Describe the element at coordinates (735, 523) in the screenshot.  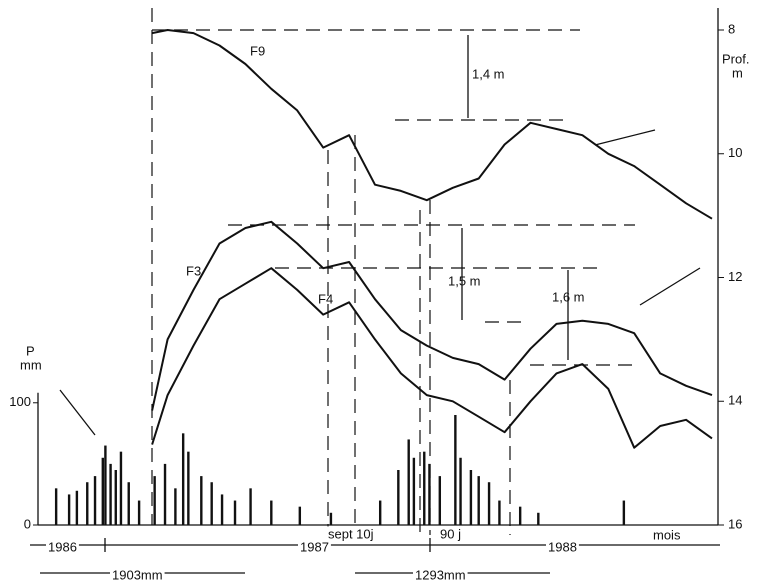
I see `y2-tick-label: 16` at that location.